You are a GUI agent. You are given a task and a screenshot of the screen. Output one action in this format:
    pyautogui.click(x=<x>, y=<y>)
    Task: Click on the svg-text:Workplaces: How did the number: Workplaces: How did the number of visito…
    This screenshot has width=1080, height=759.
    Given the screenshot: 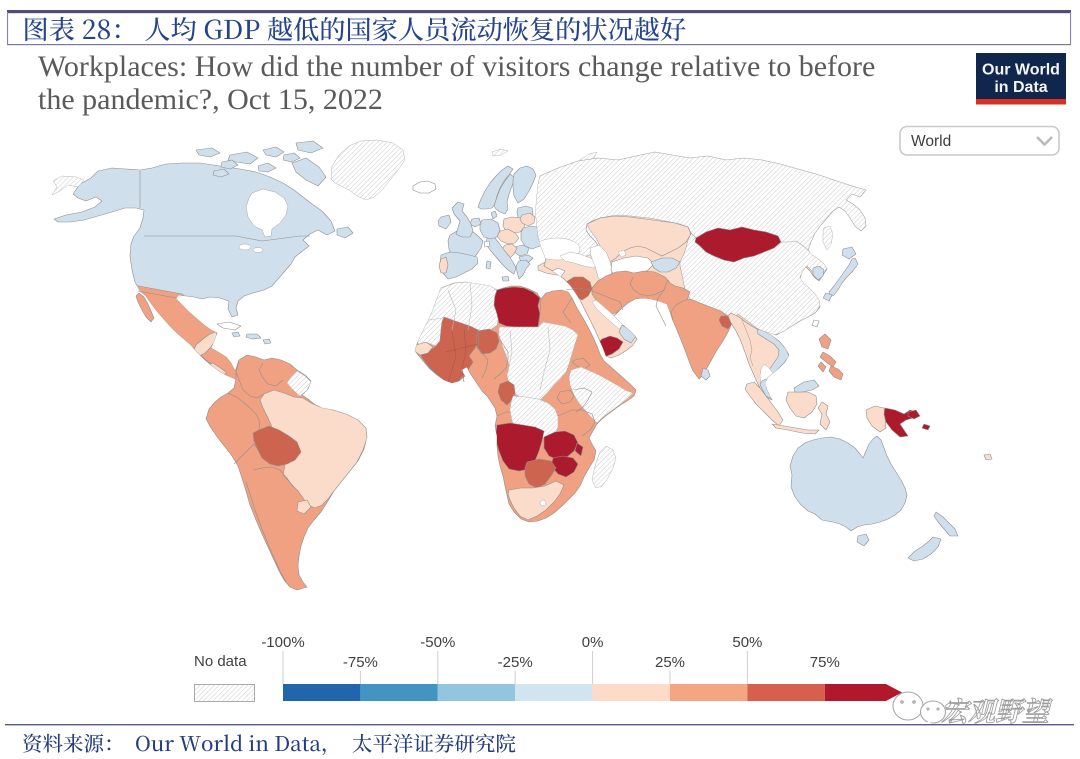 What is the action you would take?
    pyautogui.click(x=456, y=66)
    